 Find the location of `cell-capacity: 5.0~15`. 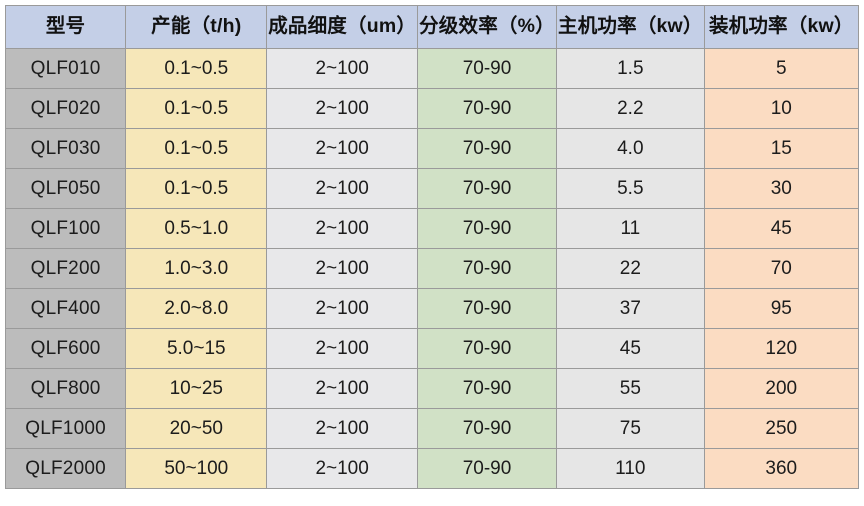

cell-capacity: 5.0~15 is located at coordinates (196, 348).